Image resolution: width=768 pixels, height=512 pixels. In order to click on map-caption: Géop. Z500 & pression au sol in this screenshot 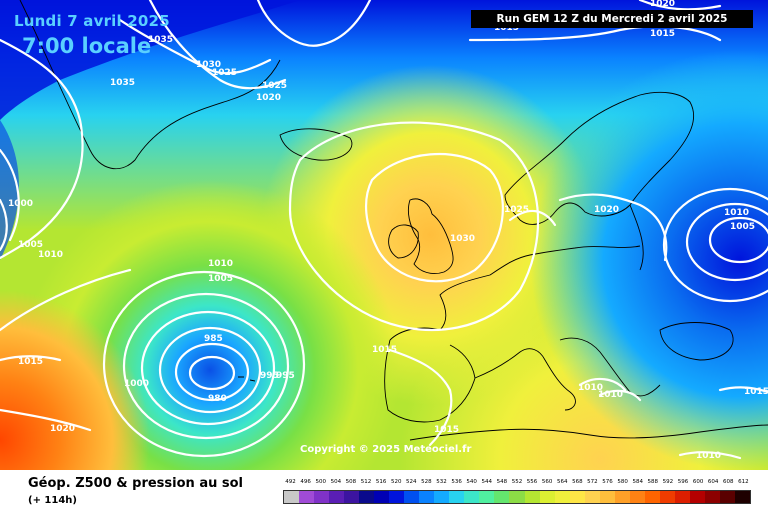, I will do `click(135, 483)`.